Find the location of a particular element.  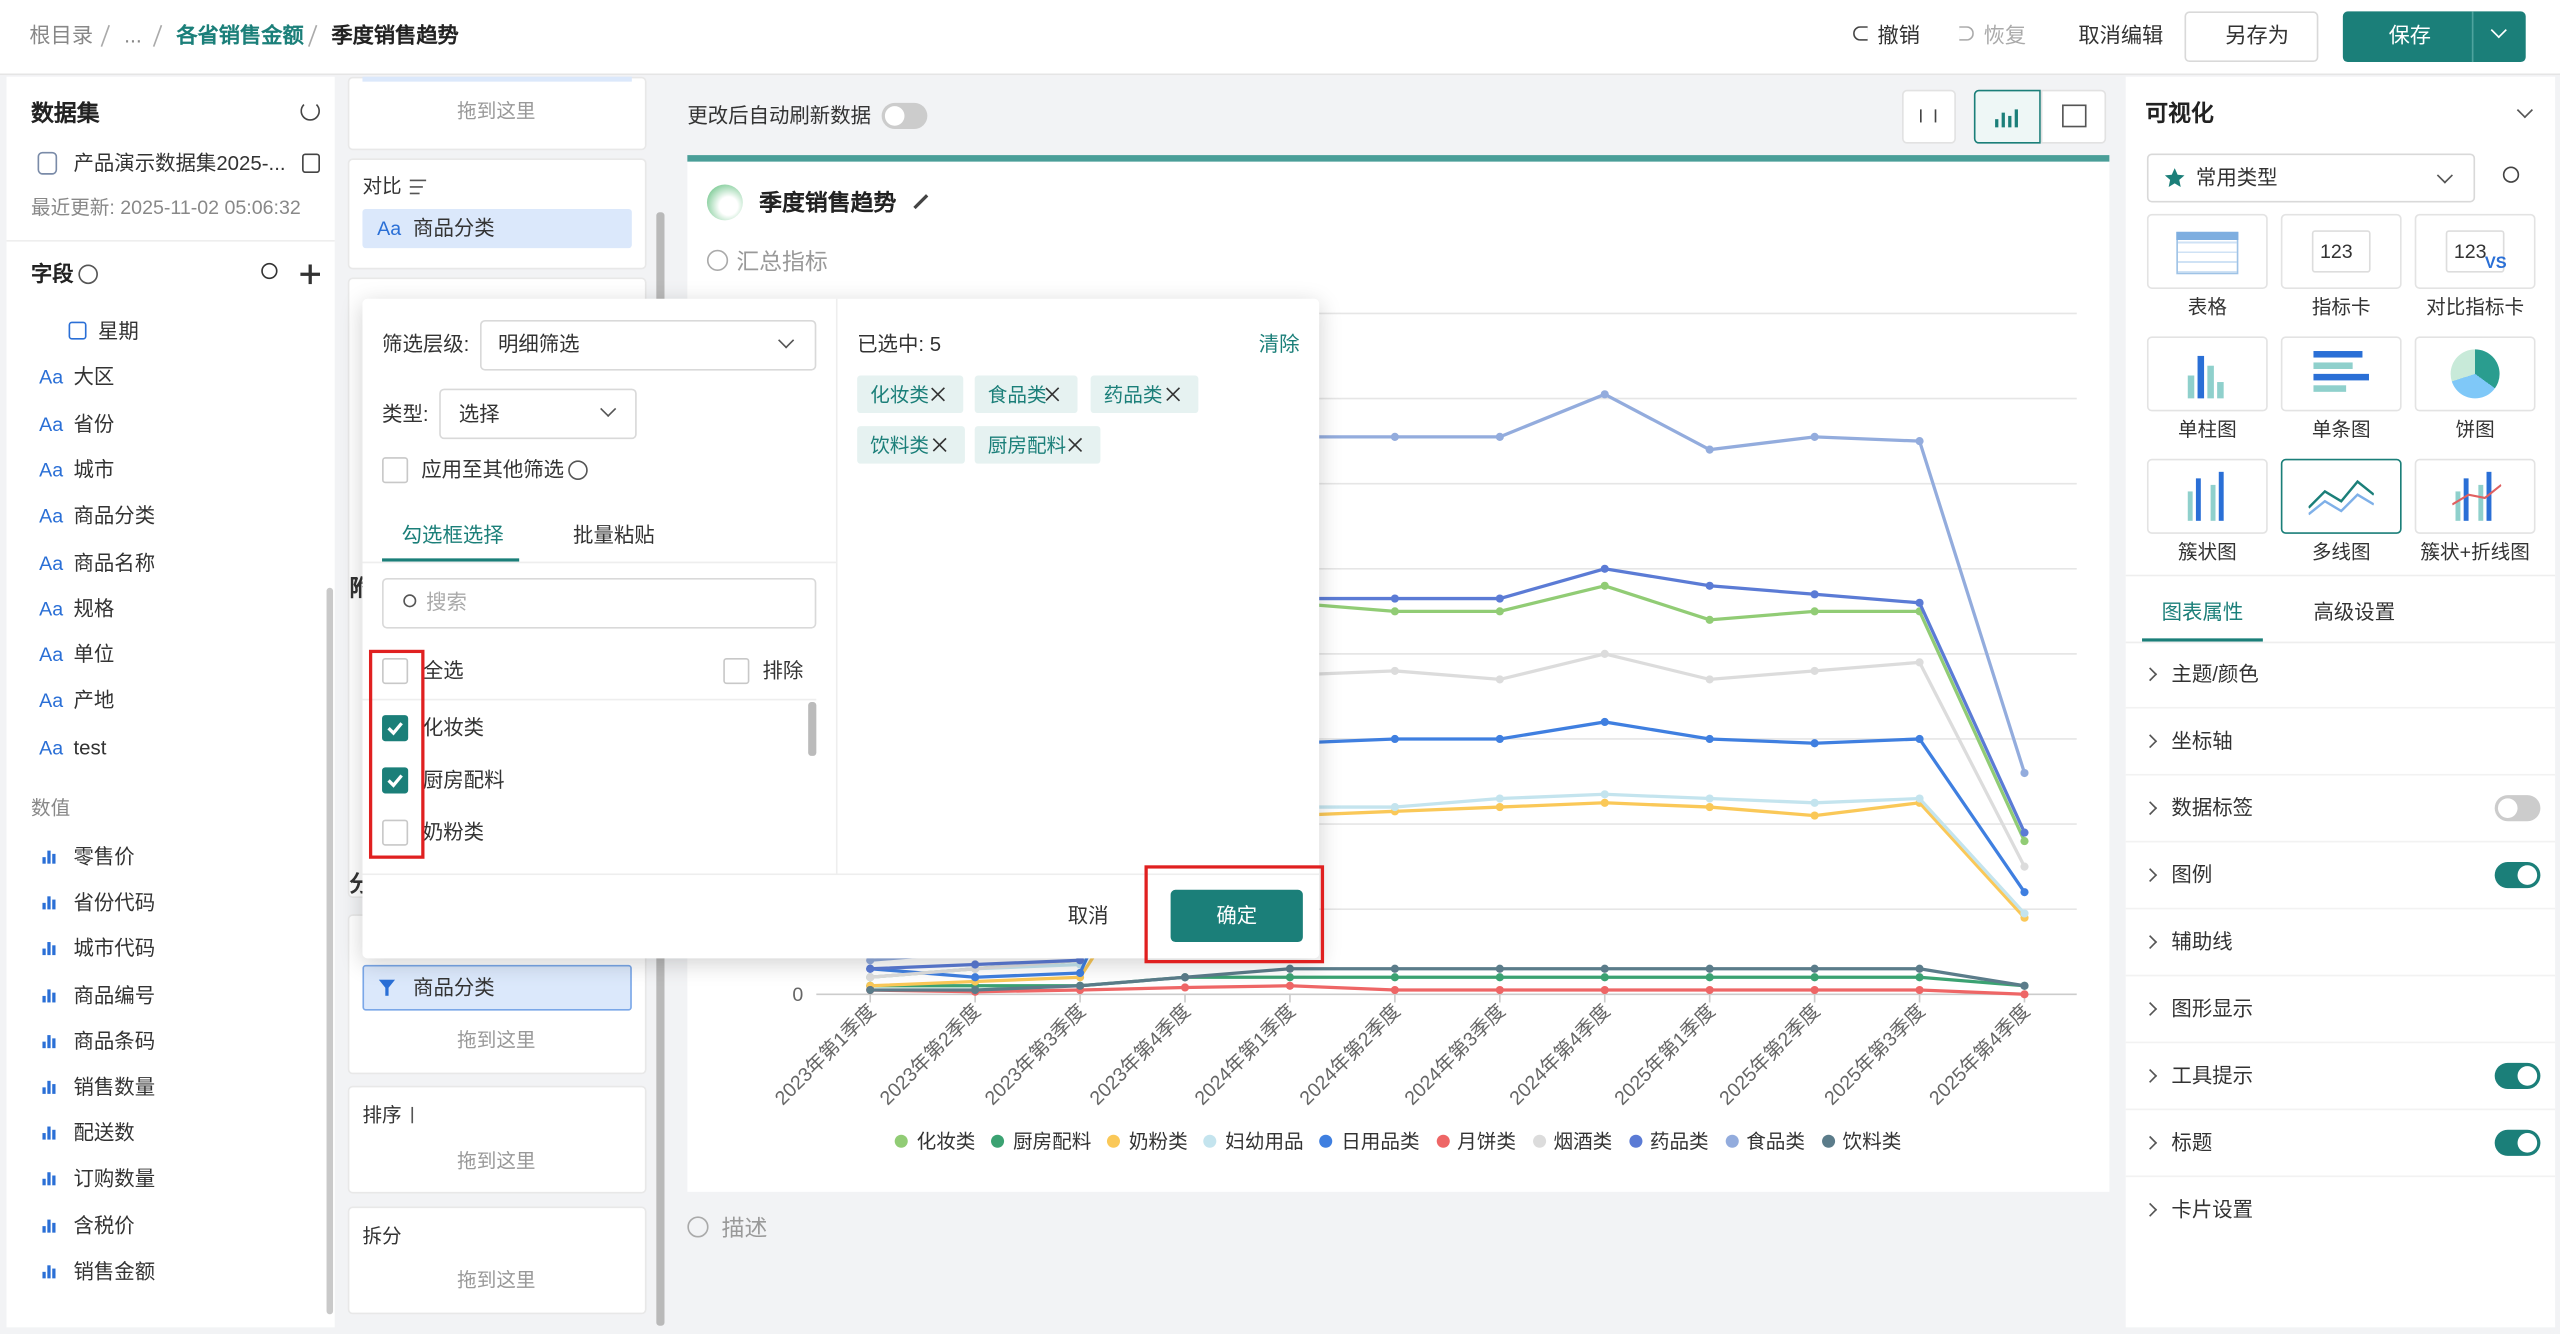

compare-chip is located at coordinates (497, 228).